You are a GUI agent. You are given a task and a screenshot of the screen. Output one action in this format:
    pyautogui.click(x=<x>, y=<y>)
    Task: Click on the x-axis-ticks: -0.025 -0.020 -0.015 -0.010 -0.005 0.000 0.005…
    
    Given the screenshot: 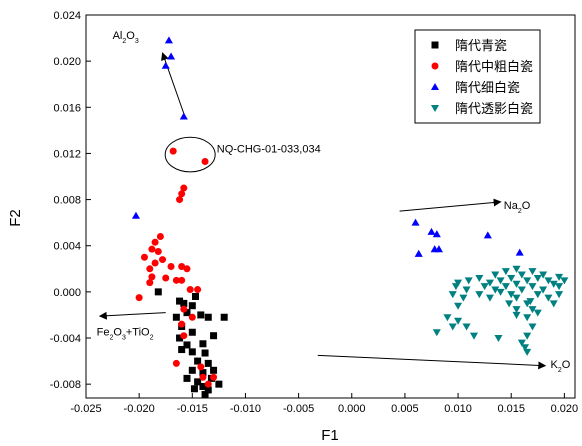 What is the action you would take?
    pyautogui.click(x=324, y=404)
    